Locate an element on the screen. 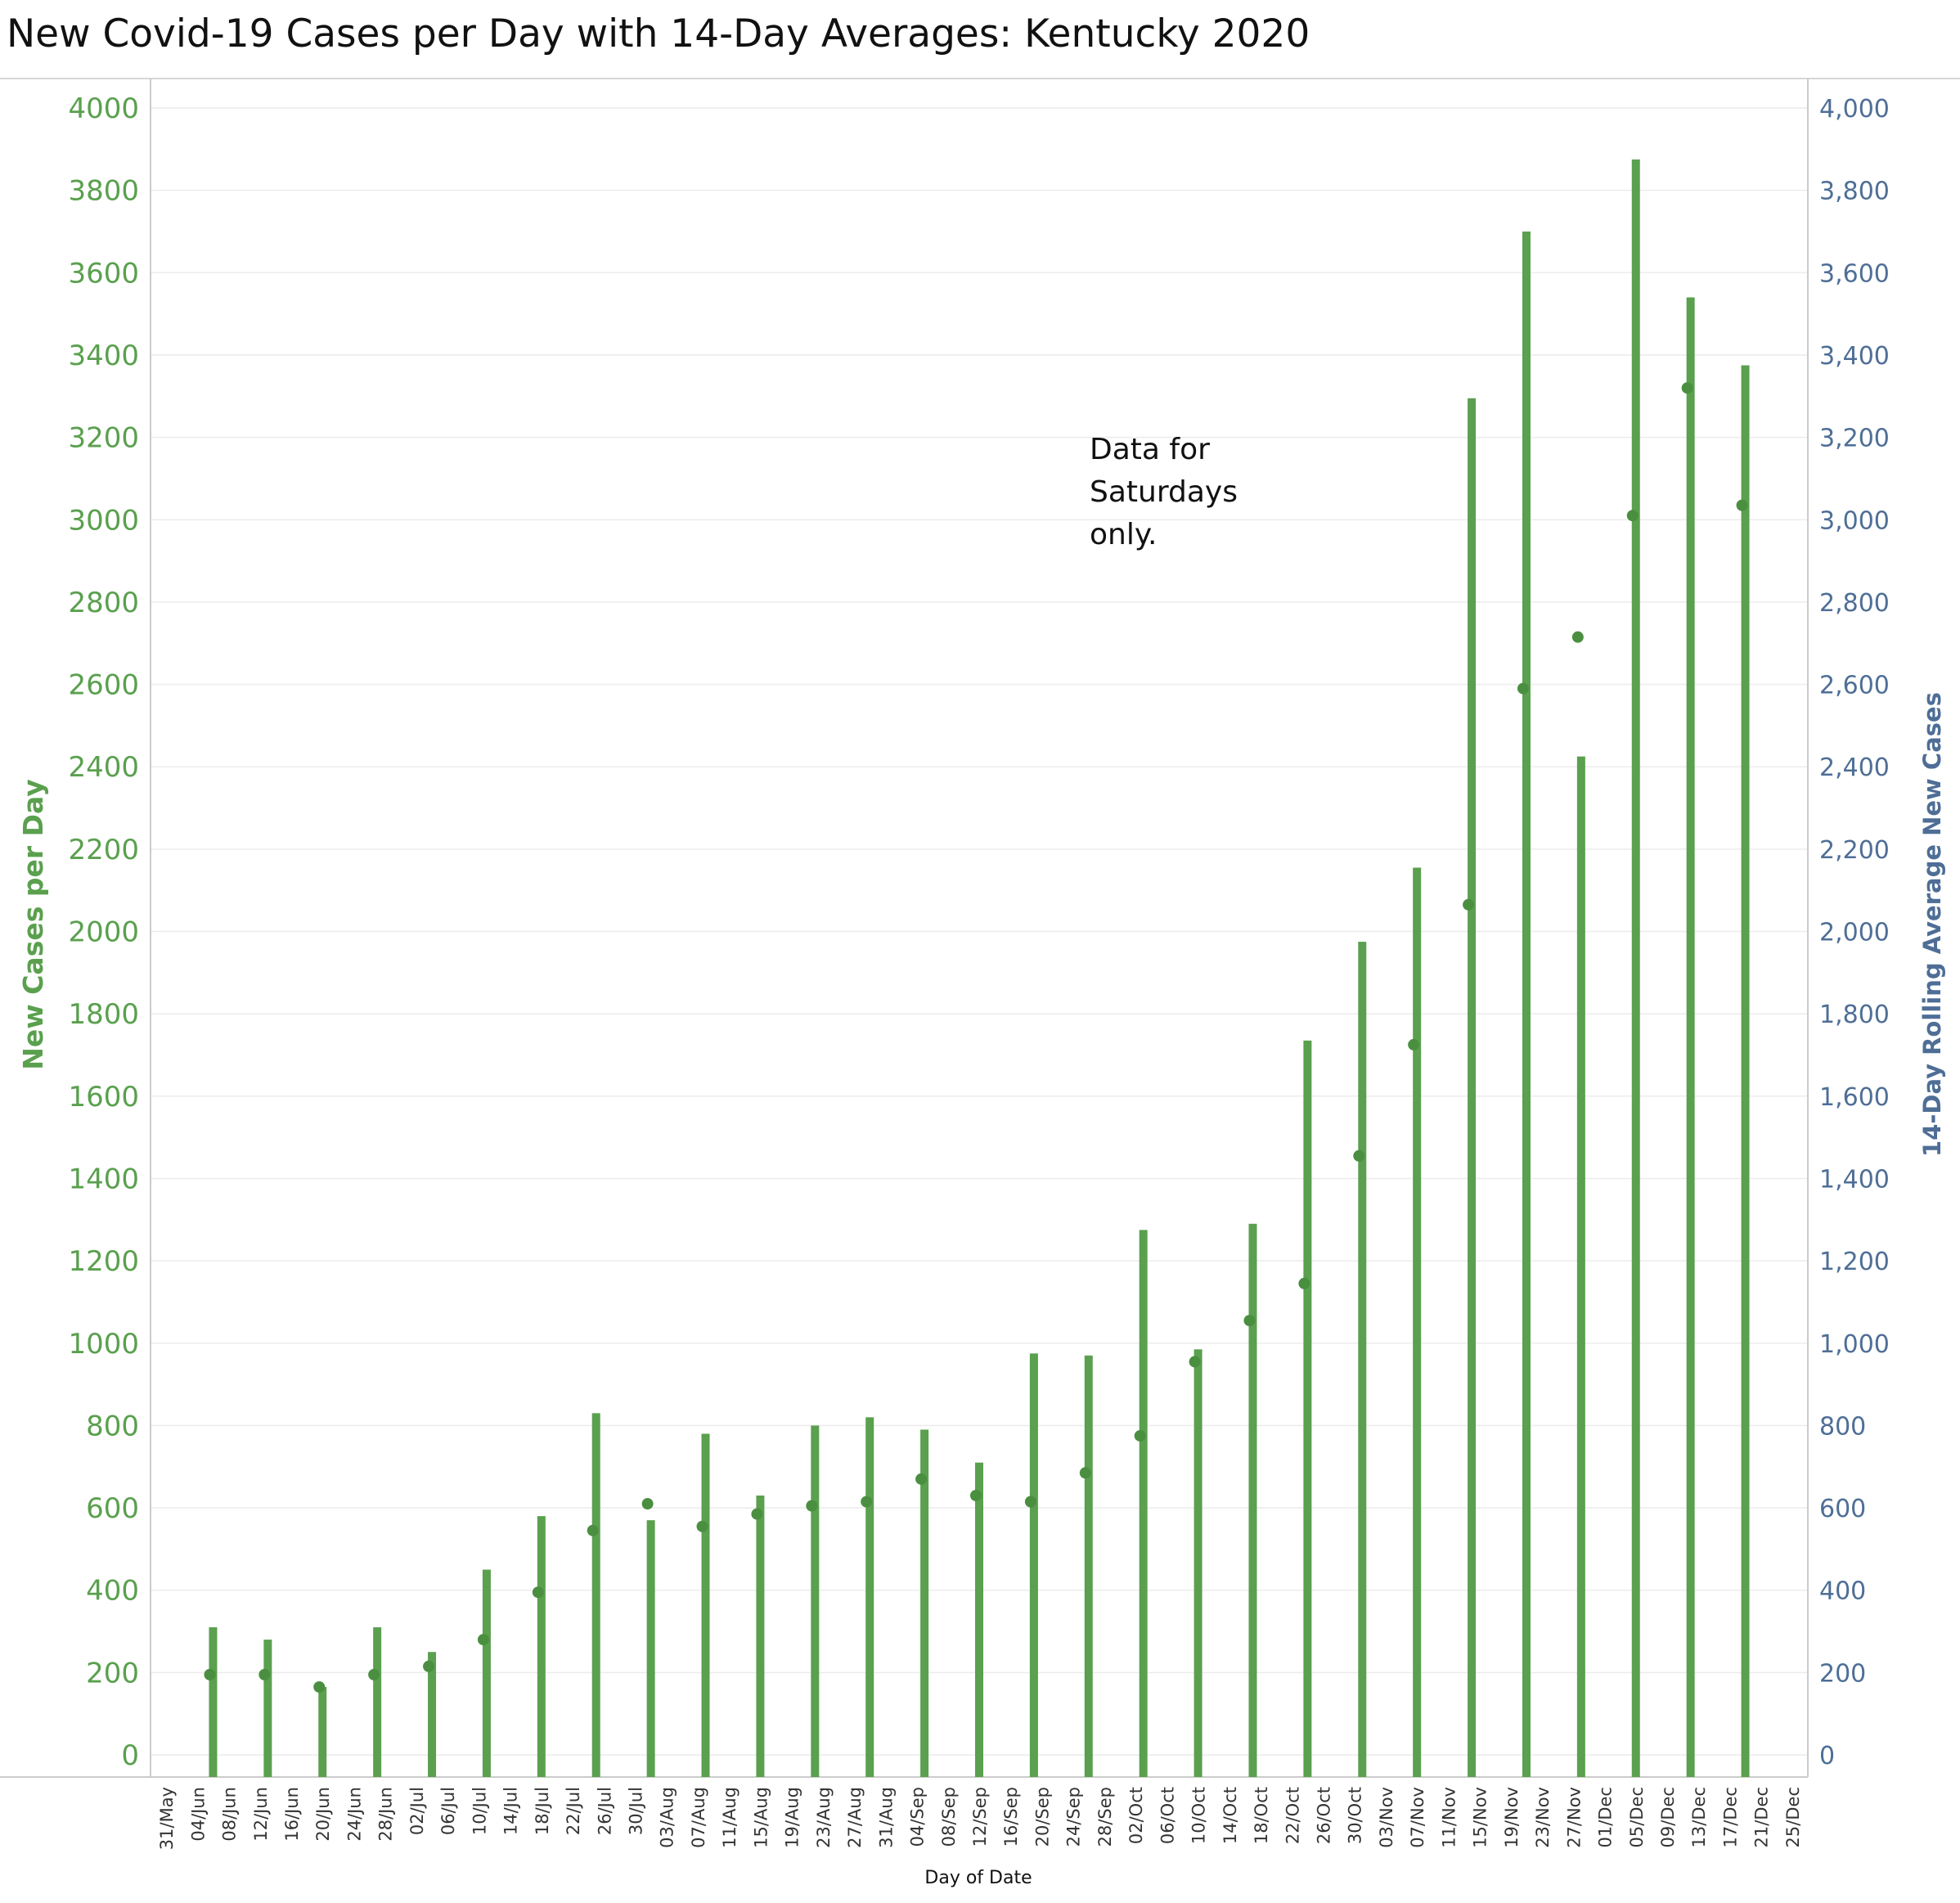  left-tick-label: 2200 is located at coordinates (103, 850).